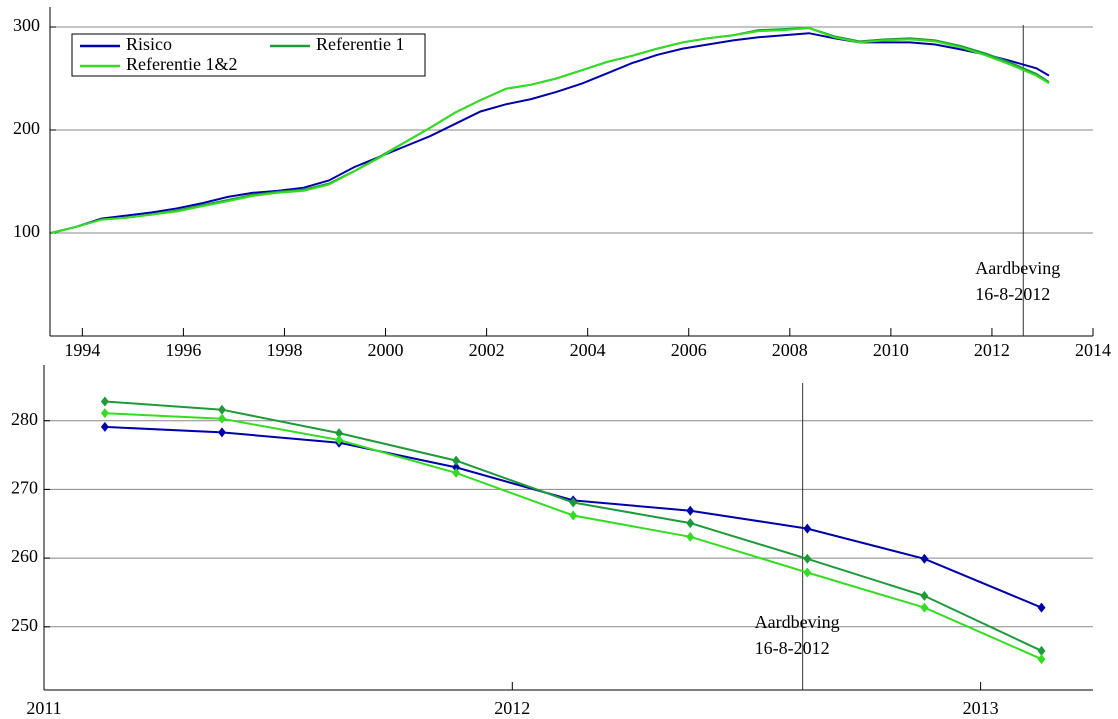 This screenshot has width=1118, height=719. What do you see at coordinates (24, 556) in the screenshot?
I see `y-tick-label: 260` at bounding box center [24, 556].